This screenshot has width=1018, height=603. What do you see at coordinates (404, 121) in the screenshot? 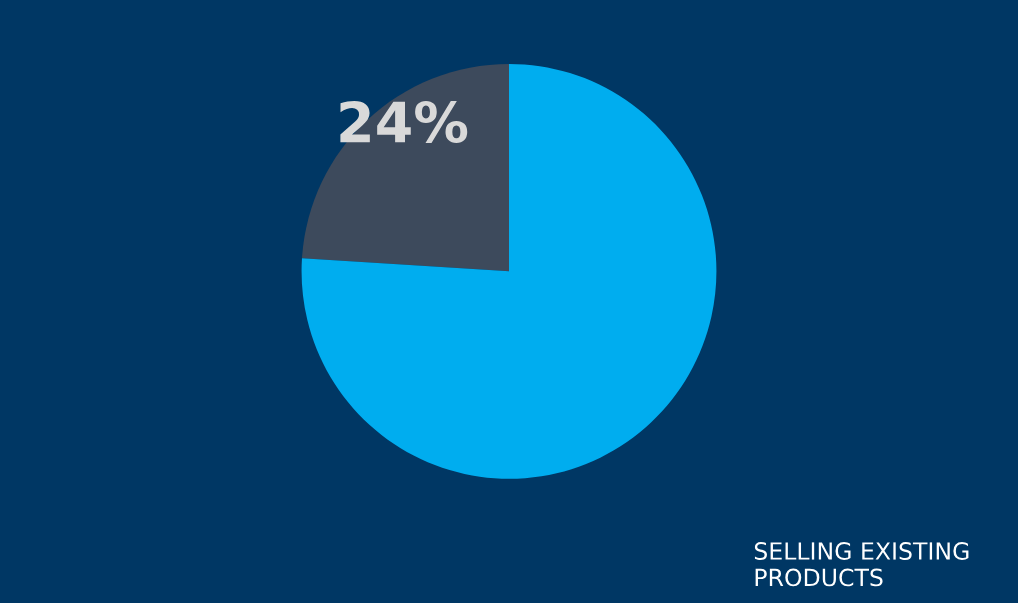
I see `data-label: 24%` at bounding box center [404, 121].